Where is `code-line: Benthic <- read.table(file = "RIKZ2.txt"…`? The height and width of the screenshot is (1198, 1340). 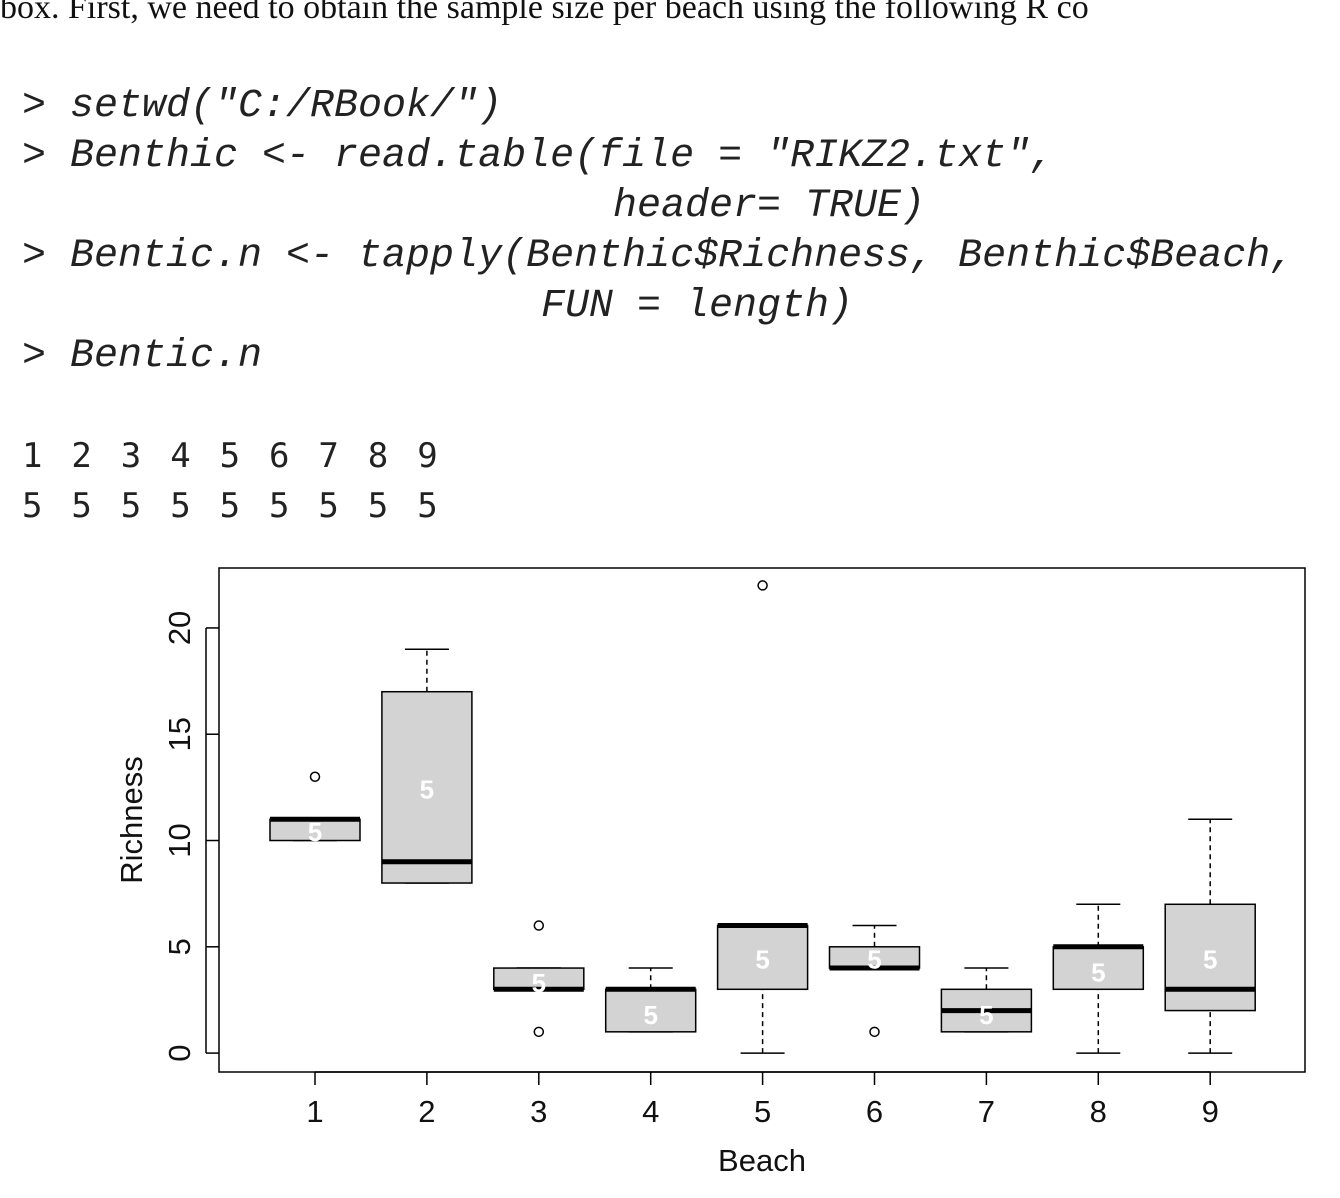 code-line: Benthic <- read.table(file = "RIKZ2.txt"… is located at coordinates (562, 156).